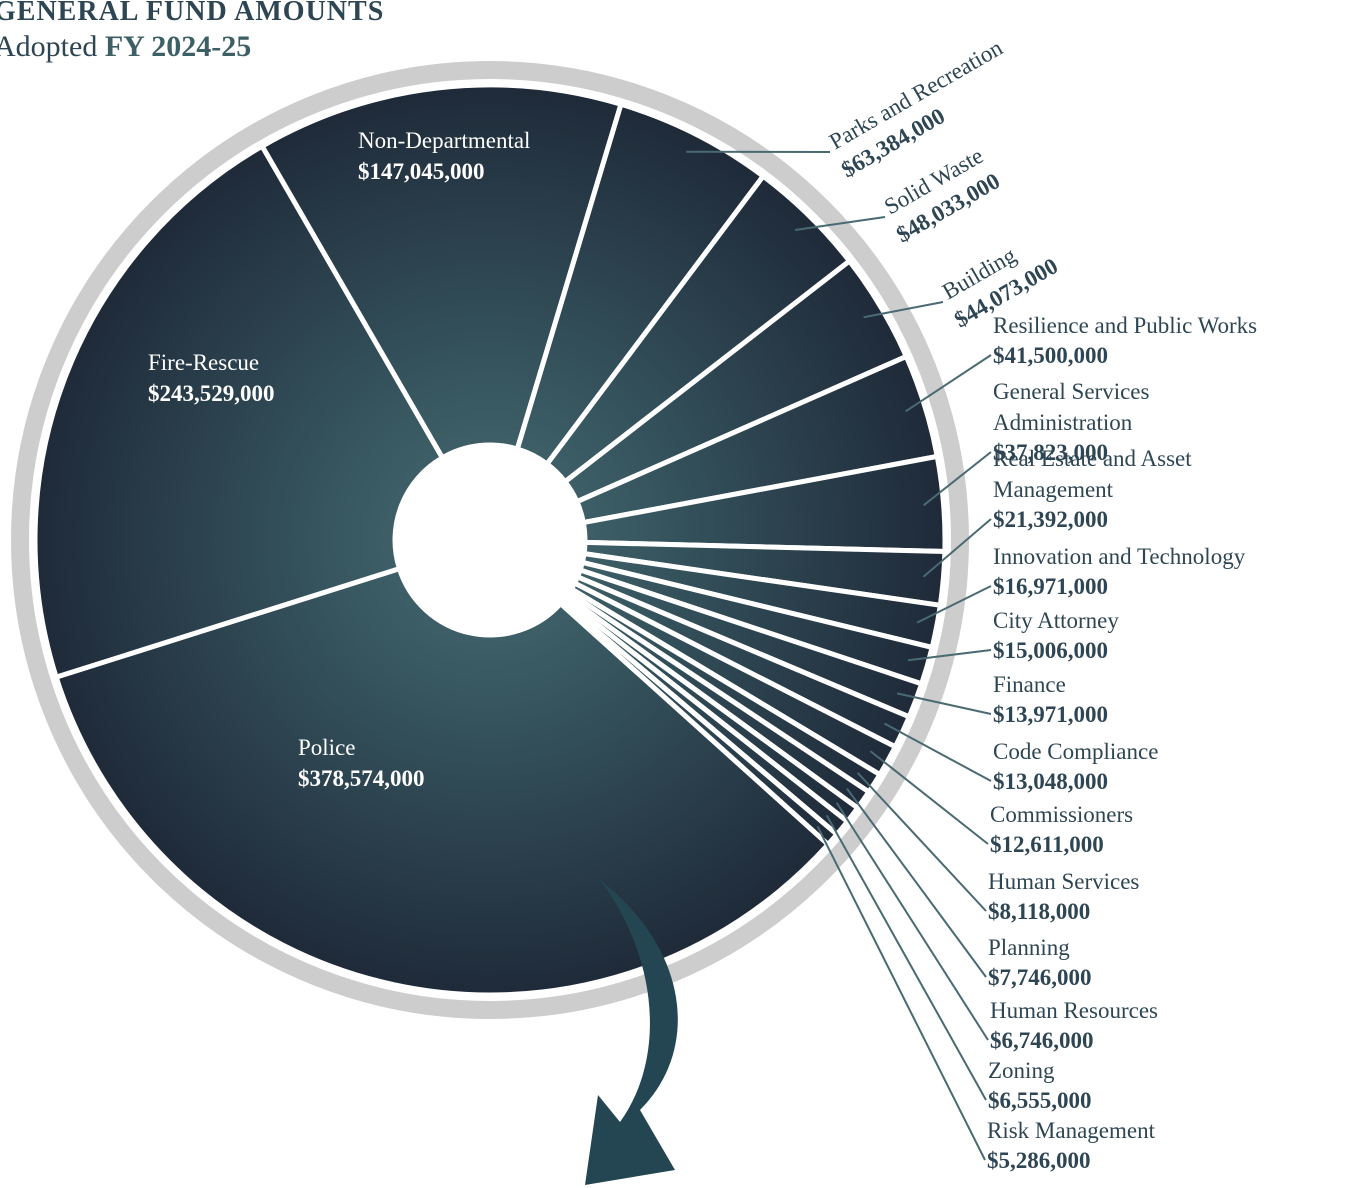  Describe the element at coordinates (1050, 714) in the screenshot. I see `value-label: $13,971,000` at that location.